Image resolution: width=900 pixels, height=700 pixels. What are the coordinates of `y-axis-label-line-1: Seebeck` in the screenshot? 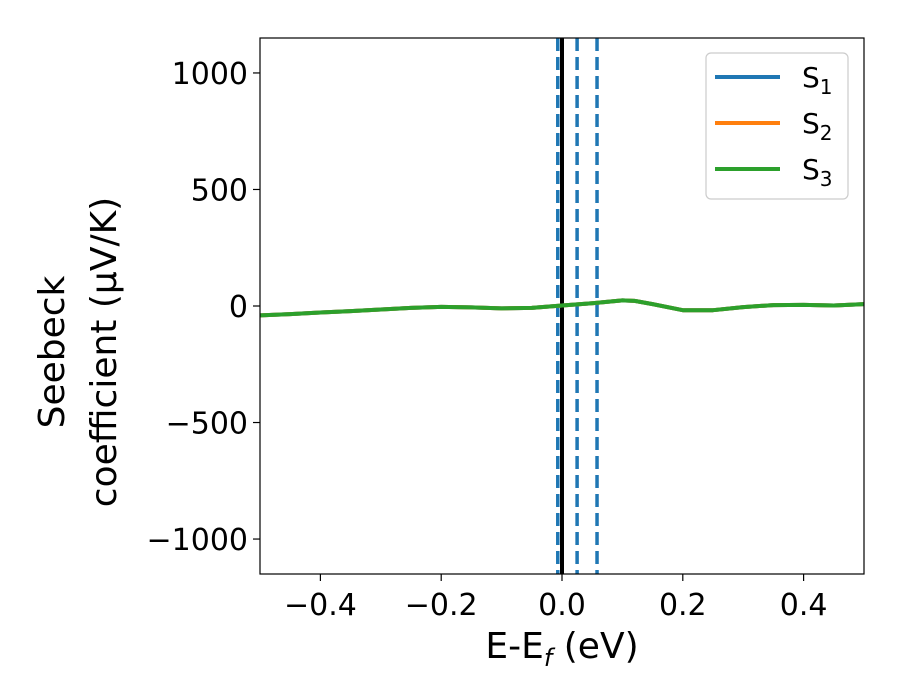 It's located at (52, 351).